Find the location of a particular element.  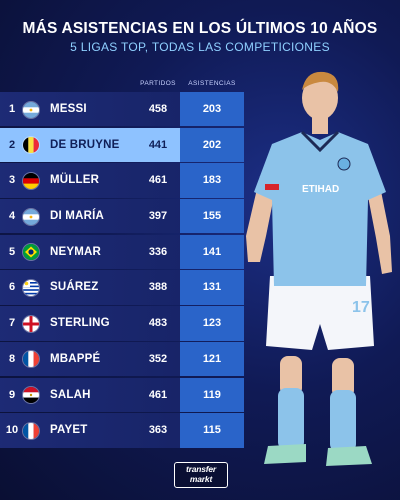

matches-value: 483 is located at coordinates (158, 323).